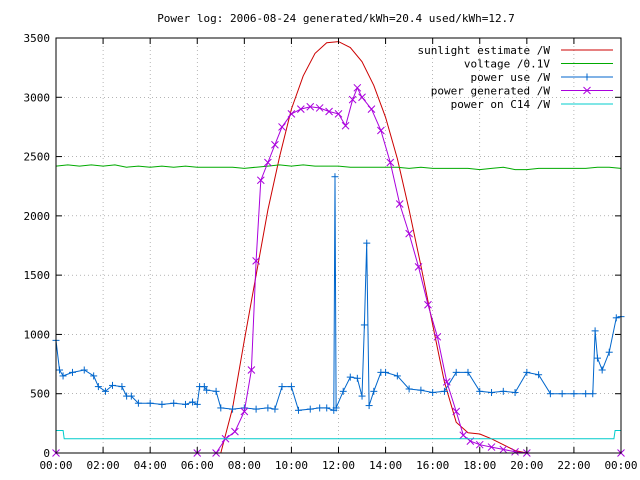 The width and height of the screenshot is (640, 480). What do you see at coordinates (501, 104) in the screenshot?
I see `legend-label-power-on-c14-w: power on C14 /W` at bounding box center [501, 104].